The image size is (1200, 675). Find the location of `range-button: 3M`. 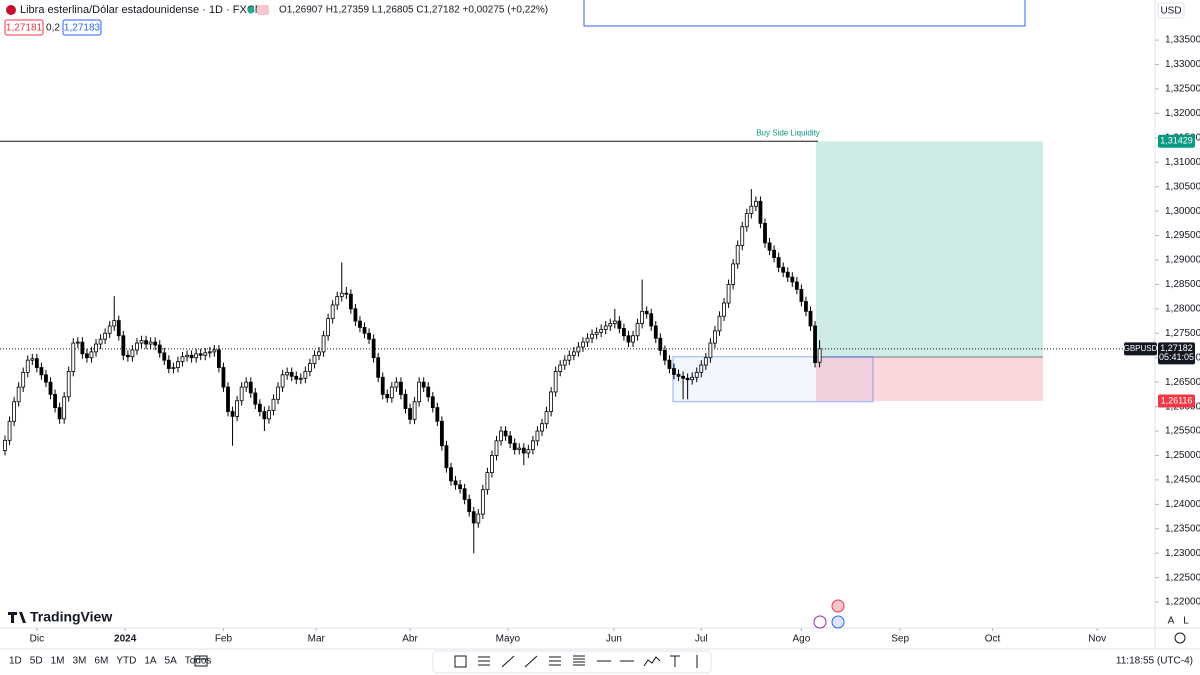

range-button: 3M is located at coordinates (80, 661).